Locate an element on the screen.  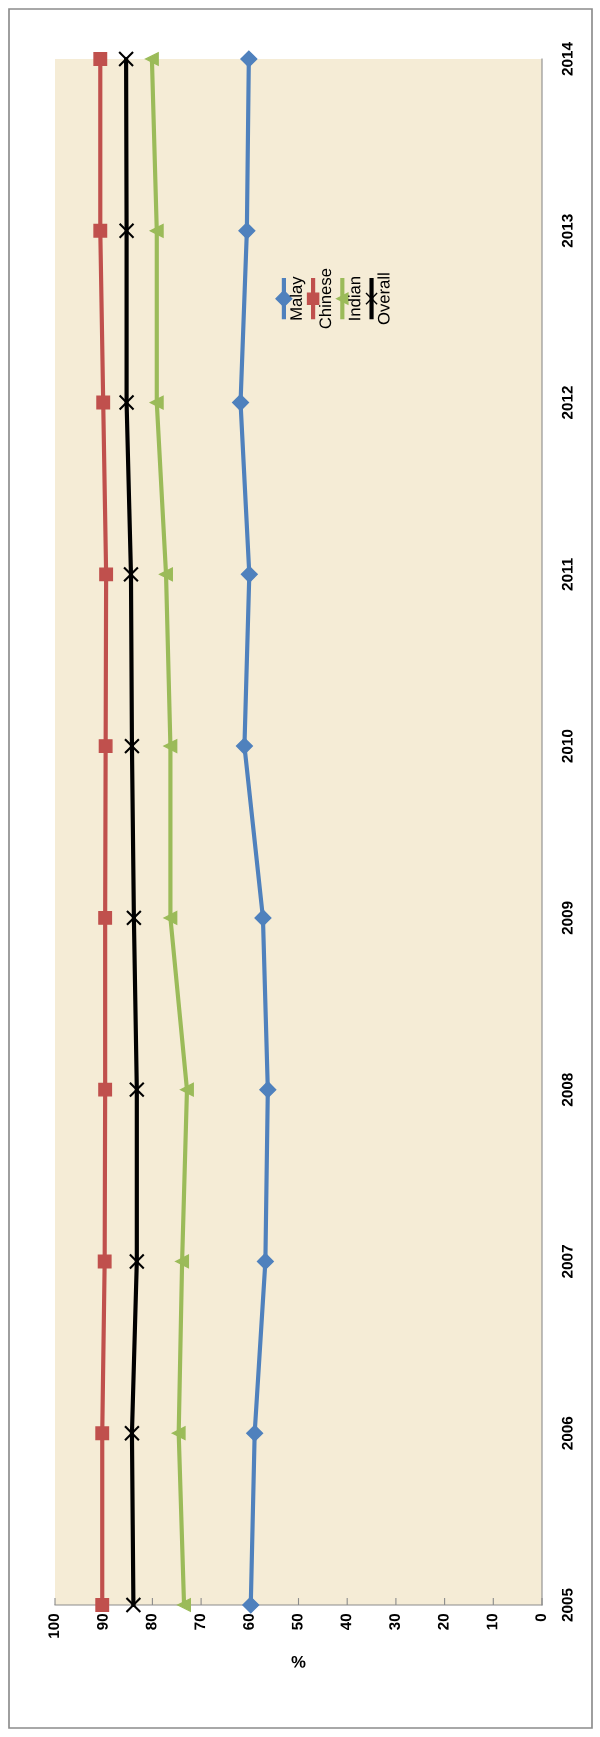
x-tick-label: 70 is located at coordinates (200, 1621).